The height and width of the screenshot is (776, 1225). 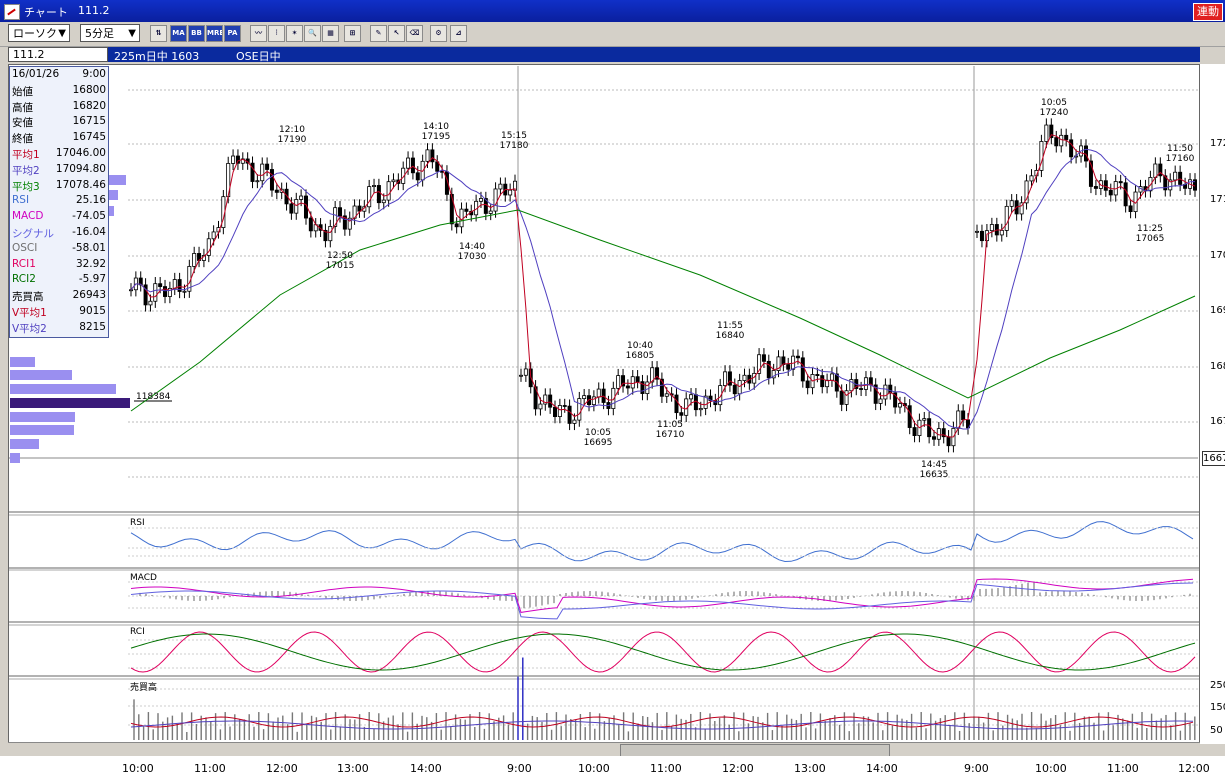 I want to click on annotation-price: 16710, so click(x=670, y=435).